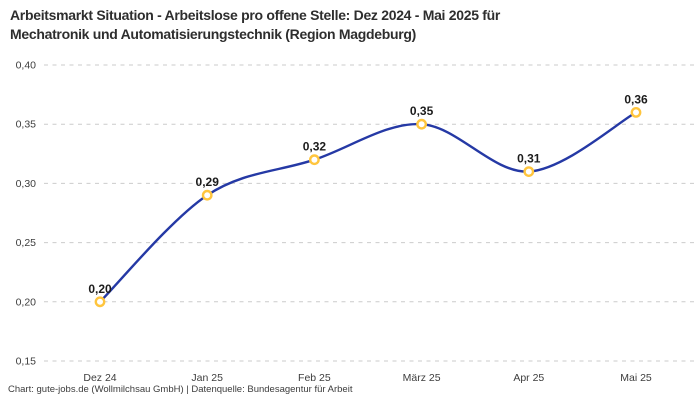 This screenshot has height=400, width=700. I want to click on x-axis-tick-label: Dez 24, so click(99, 378).